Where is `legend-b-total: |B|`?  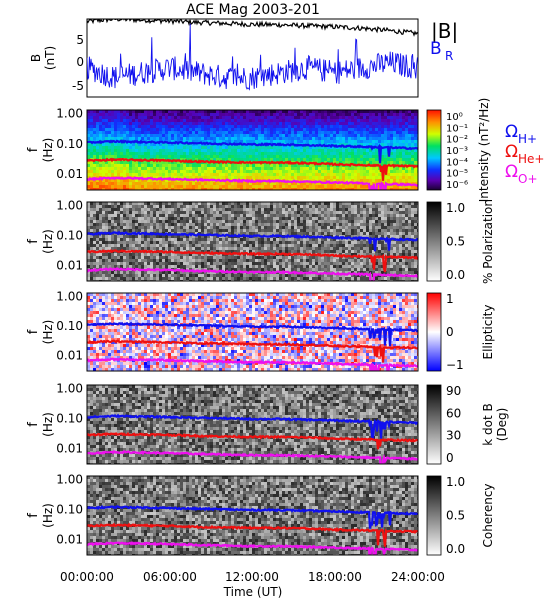
legend-b-total: |B| is located at coordinates (444, 31).